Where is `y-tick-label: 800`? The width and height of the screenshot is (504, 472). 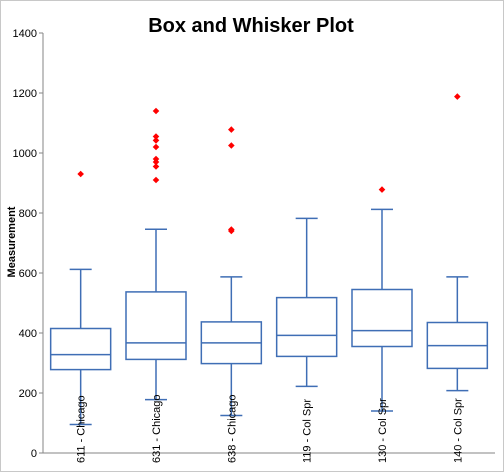 y-tick-label: 800 is located at coordinates (28, 214).